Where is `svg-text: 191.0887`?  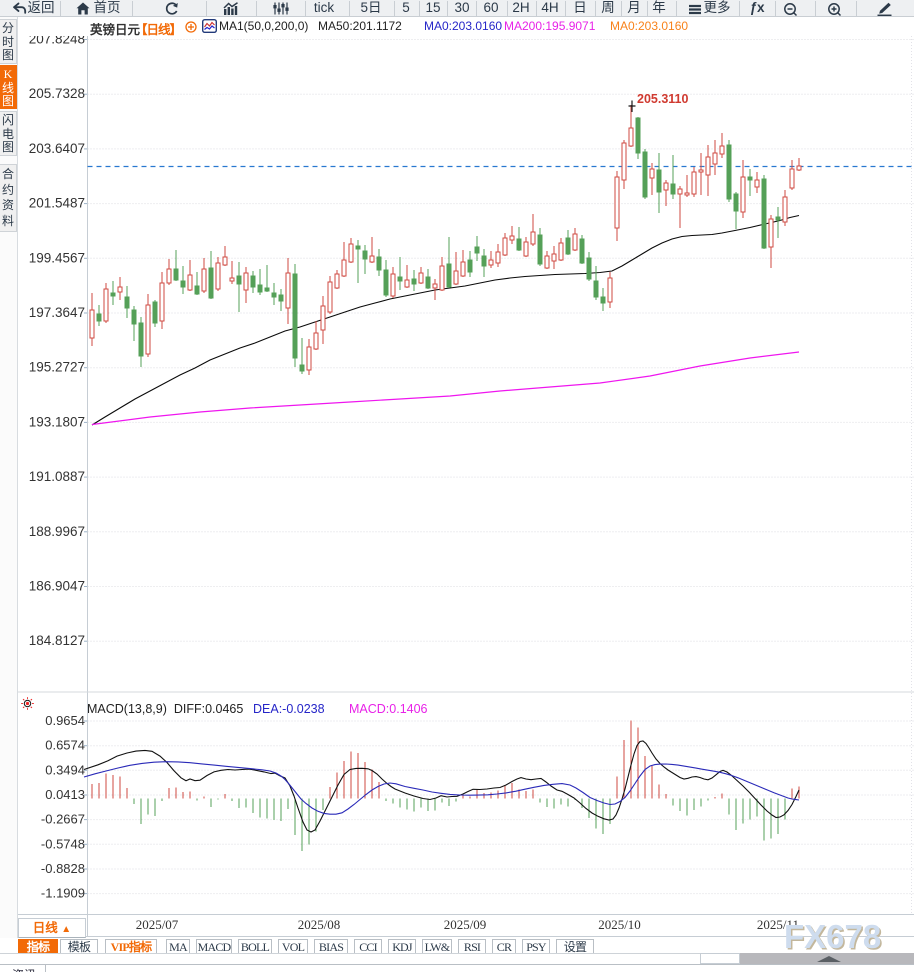 svg-text: 191.0887 is located at coordinates (57, 476).